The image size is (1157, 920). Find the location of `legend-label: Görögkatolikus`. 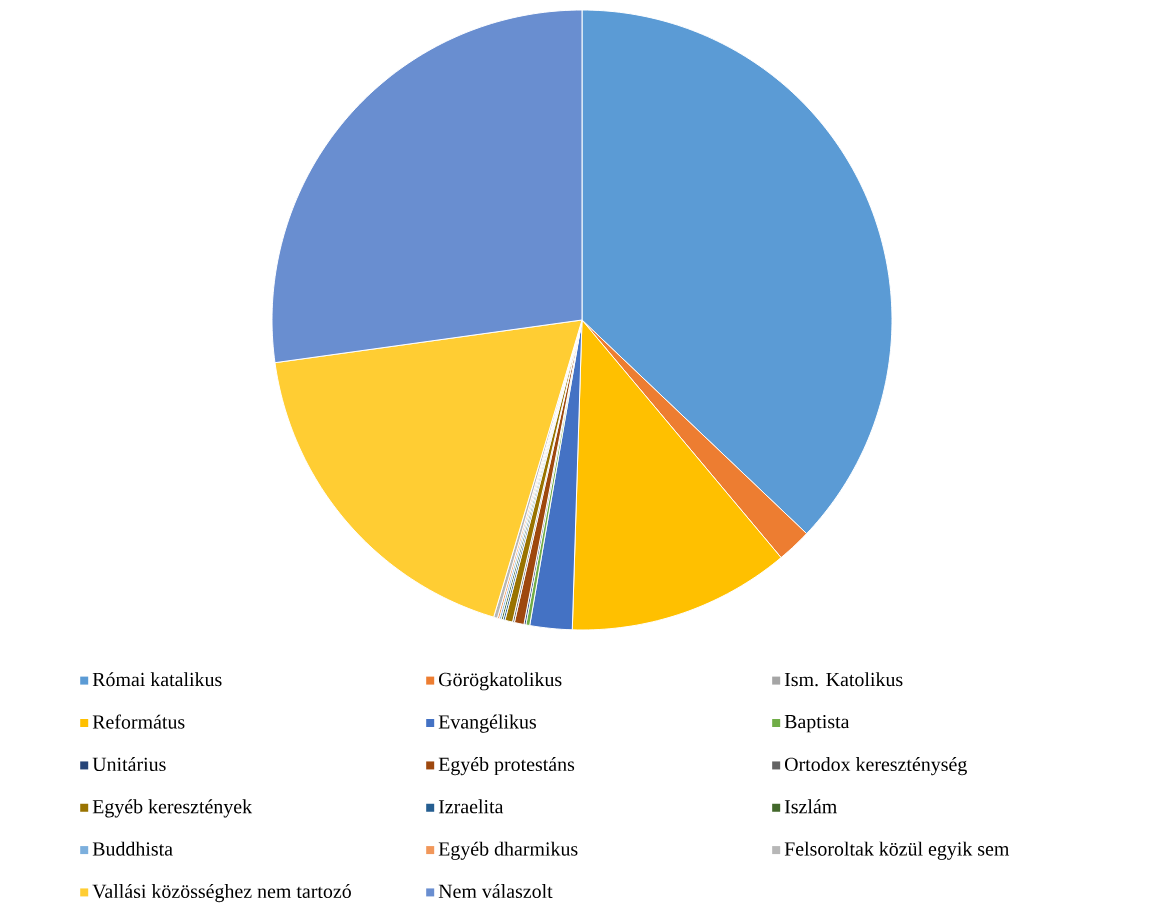

legend-label: Görögkatolikus is located at coordinates (500, 681).